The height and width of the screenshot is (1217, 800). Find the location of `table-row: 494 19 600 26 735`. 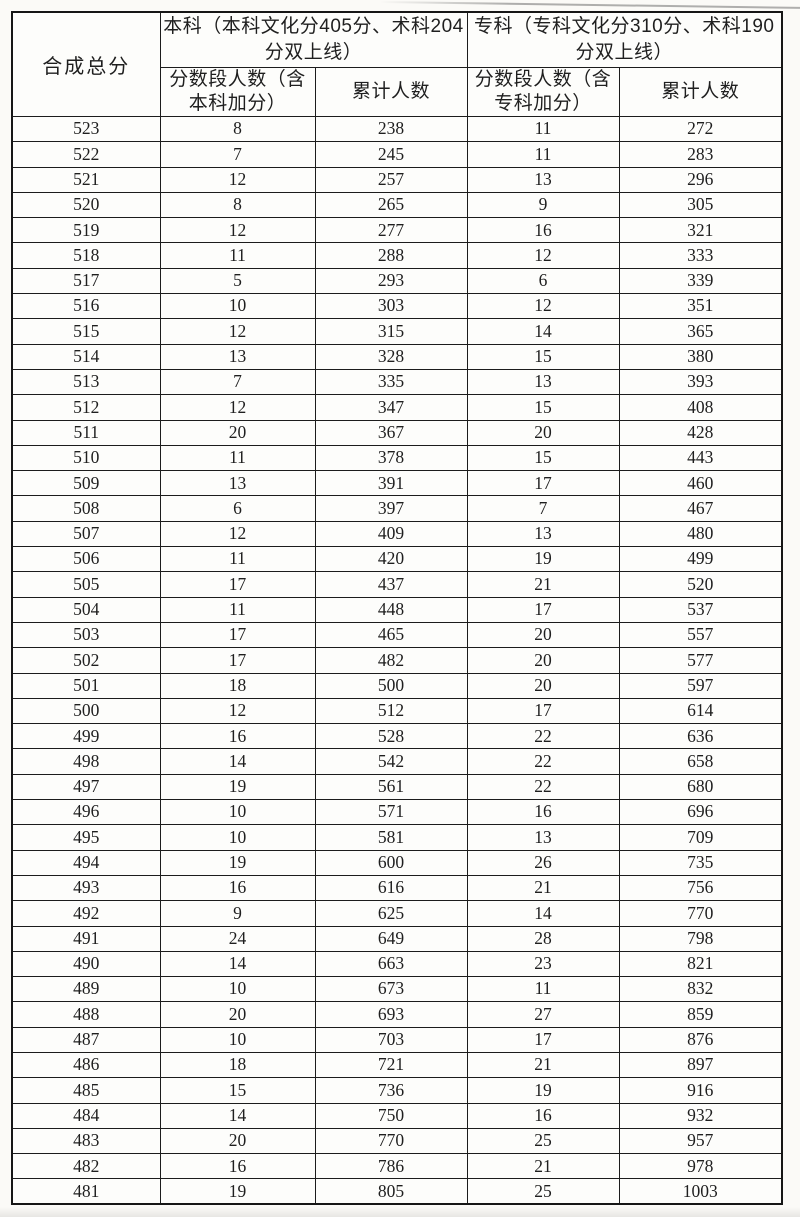

table-row: 494 19 600 26 735 is located at coordinates (397, 862).